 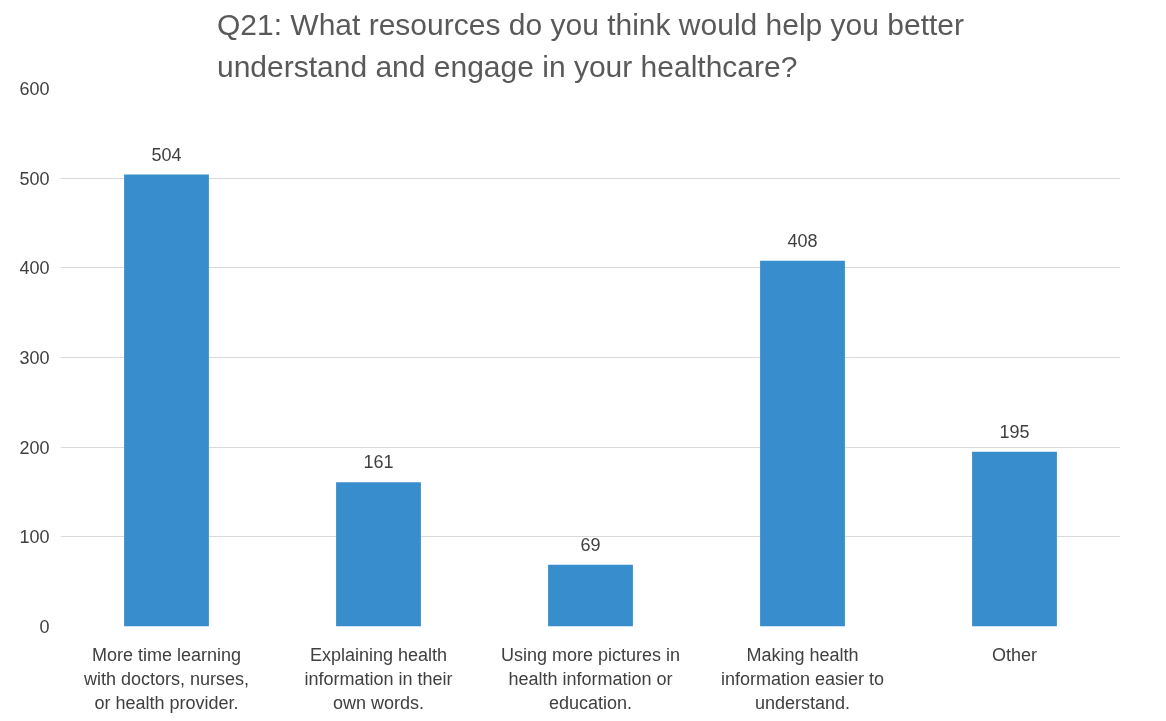 What do you see at coordinates (166, 678) in the screenshot?
I see `x-tick-label: More time learning with doctors, nurses, or health provider.` at bounding box center [166, 678].